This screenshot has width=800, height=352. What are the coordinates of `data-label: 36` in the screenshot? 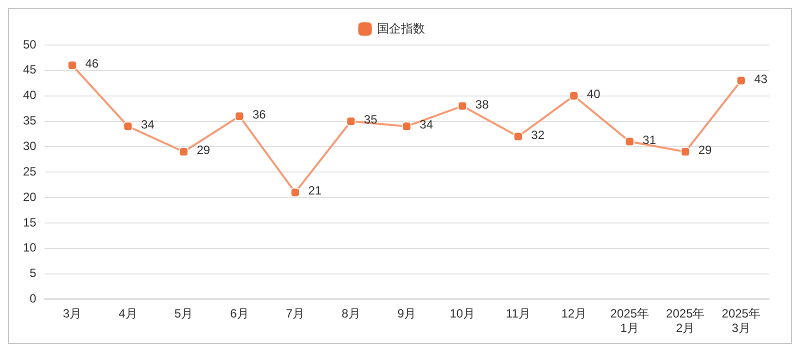 It's located at (259, 114).